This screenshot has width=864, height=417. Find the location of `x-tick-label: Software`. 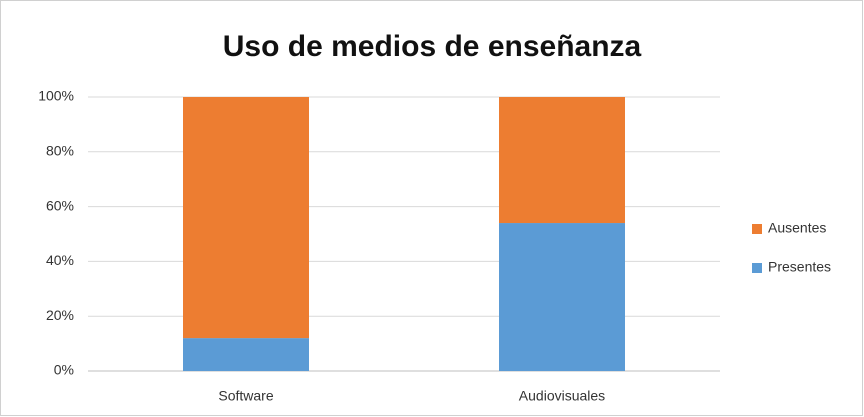

x-tick-label: Software is located at coordinates (245, 396).